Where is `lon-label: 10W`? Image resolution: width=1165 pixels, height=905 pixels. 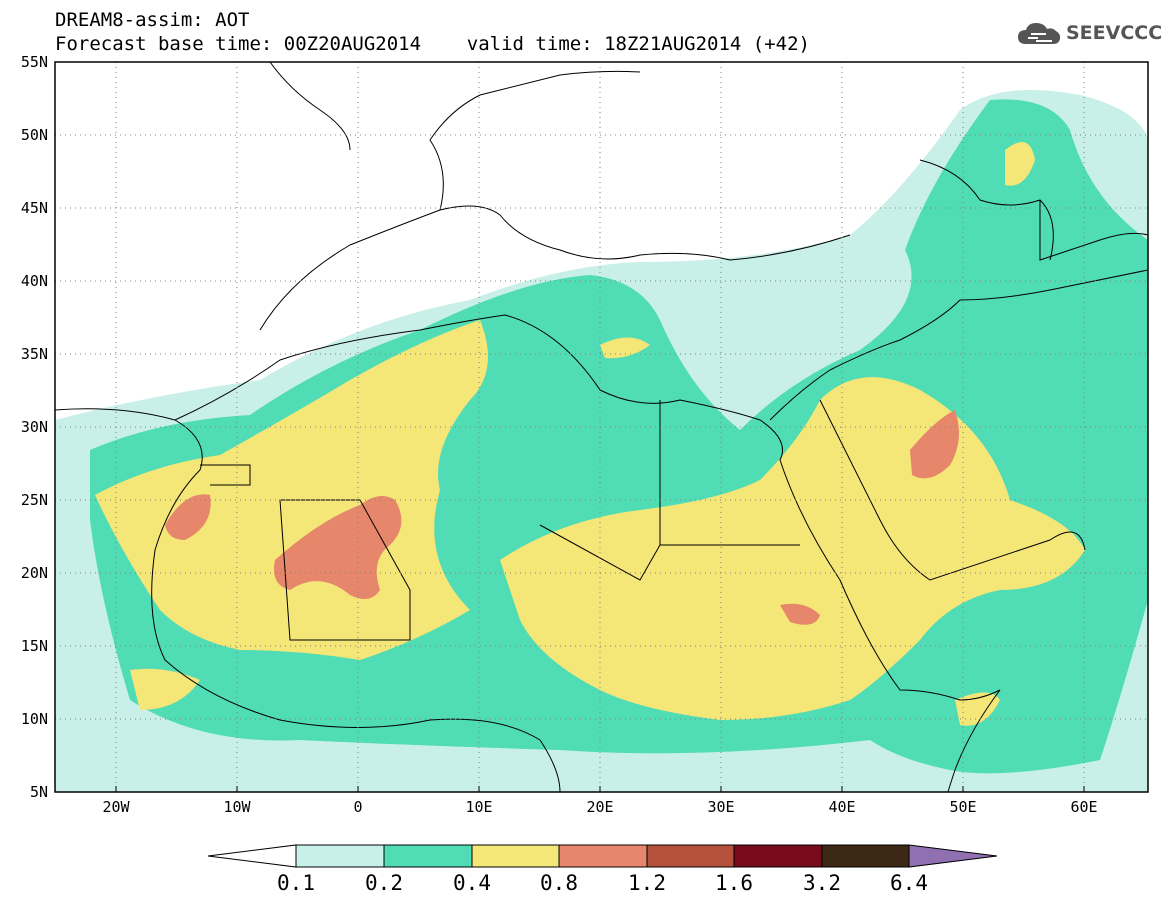
lon-label: 10W is located at coordinates (237, 807).